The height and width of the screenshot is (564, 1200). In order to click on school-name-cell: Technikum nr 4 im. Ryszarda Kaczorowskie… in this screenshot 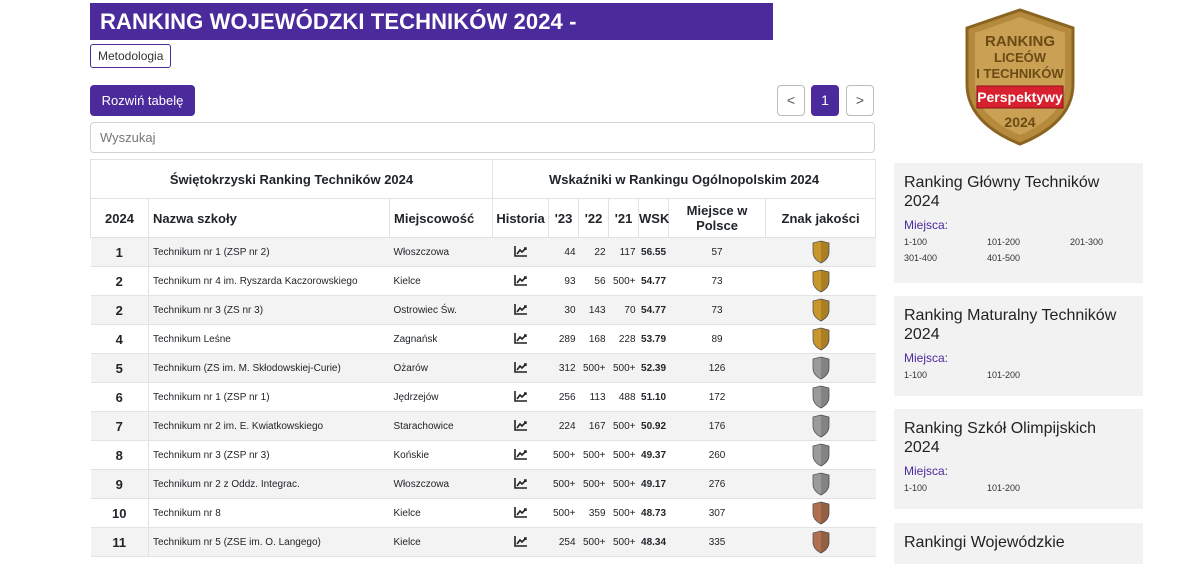, I will do `click(269, 281)`.